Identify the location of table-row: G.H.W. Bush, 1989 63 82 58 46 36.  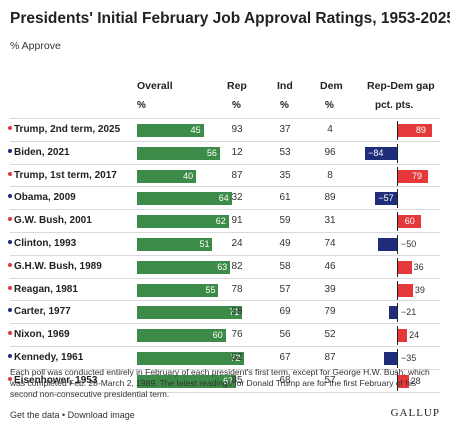
(225, 267).